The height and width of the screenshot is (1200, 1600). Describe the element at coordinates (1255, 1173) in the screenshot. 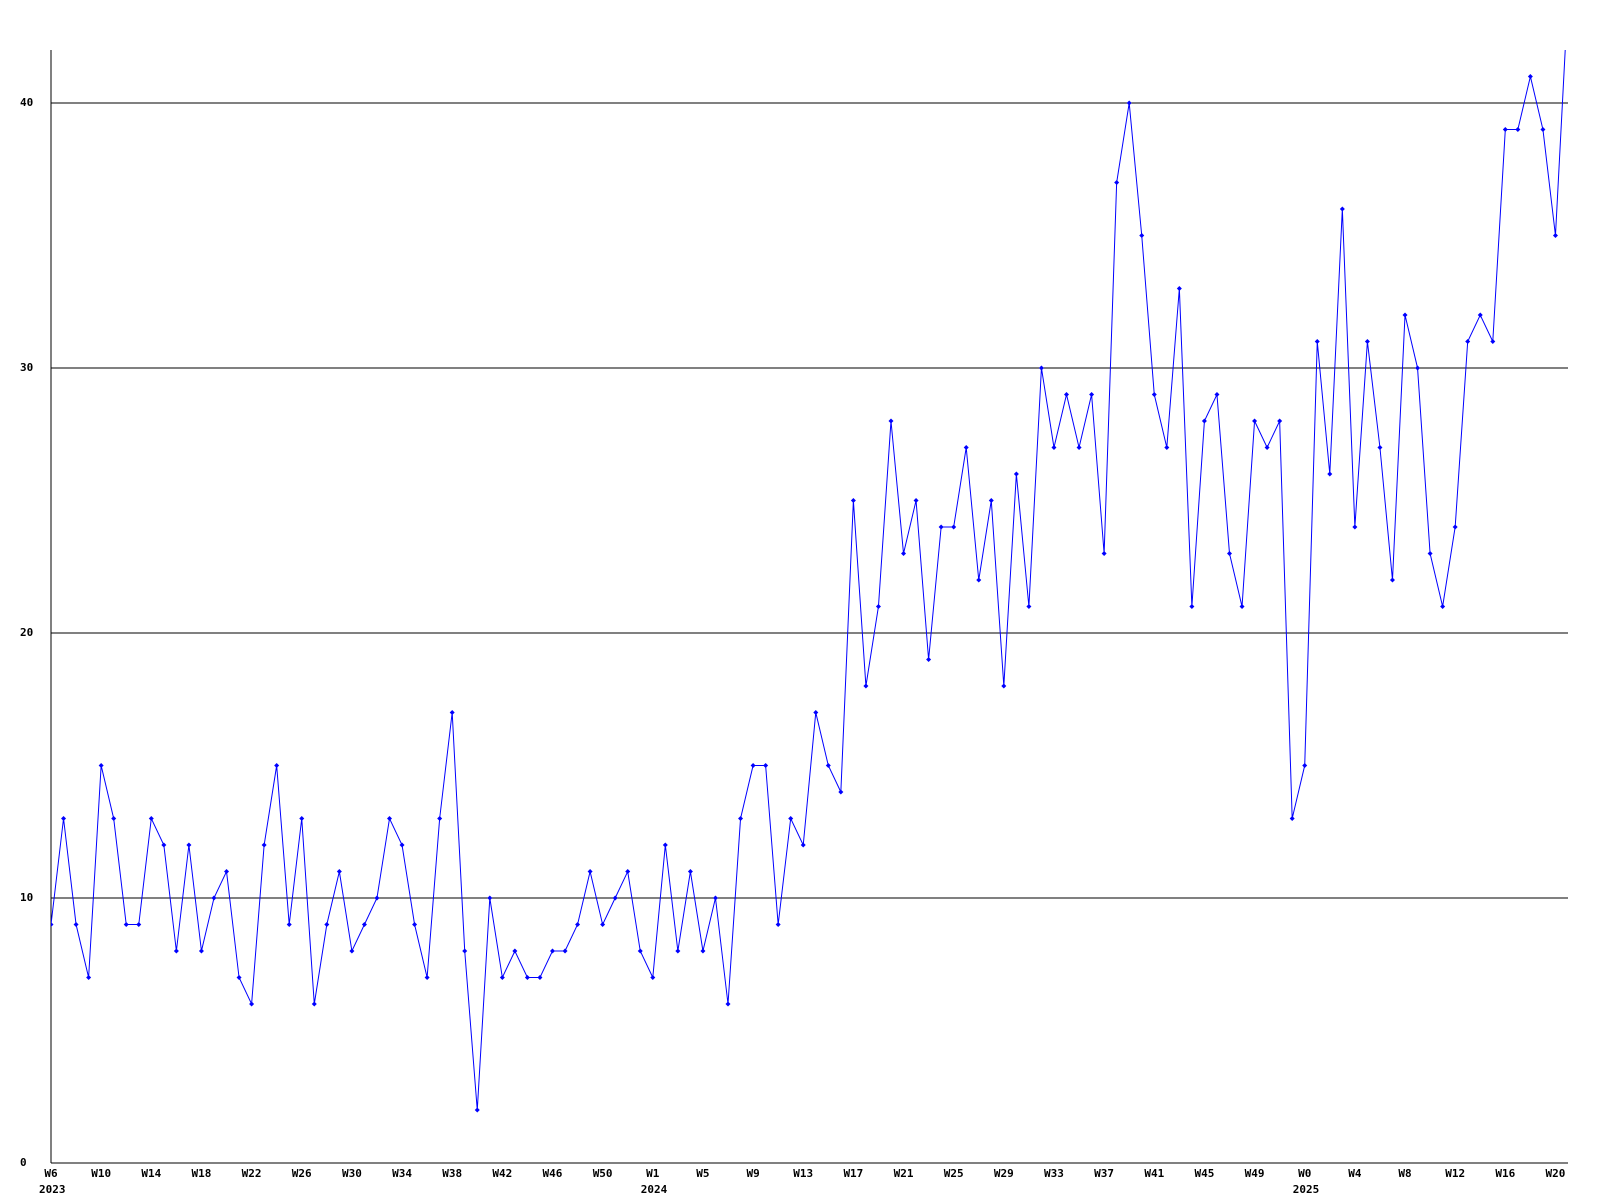

I see `x-tick-label: W49` at that location.